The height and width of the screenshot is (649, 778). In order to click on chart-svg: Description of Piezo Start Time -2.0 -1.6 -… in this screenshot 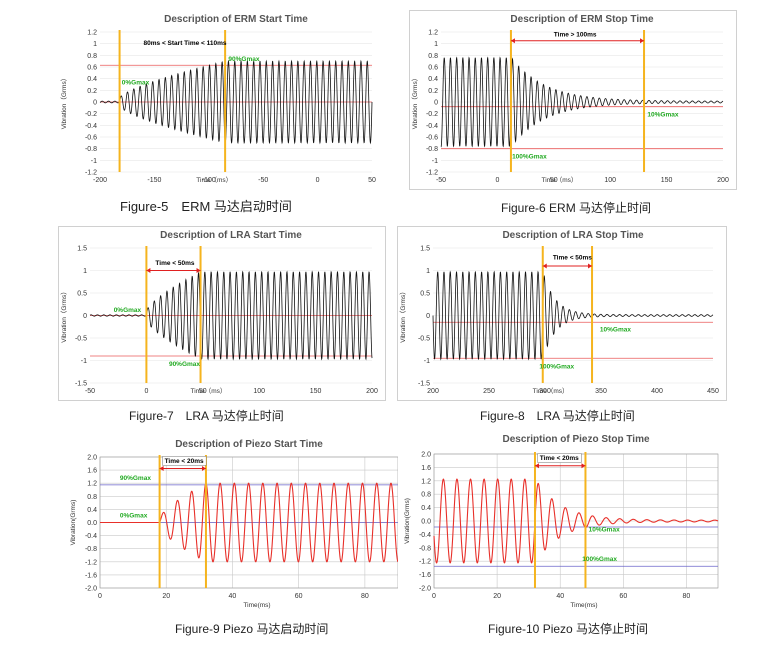, I will do `click(234, 524)`.